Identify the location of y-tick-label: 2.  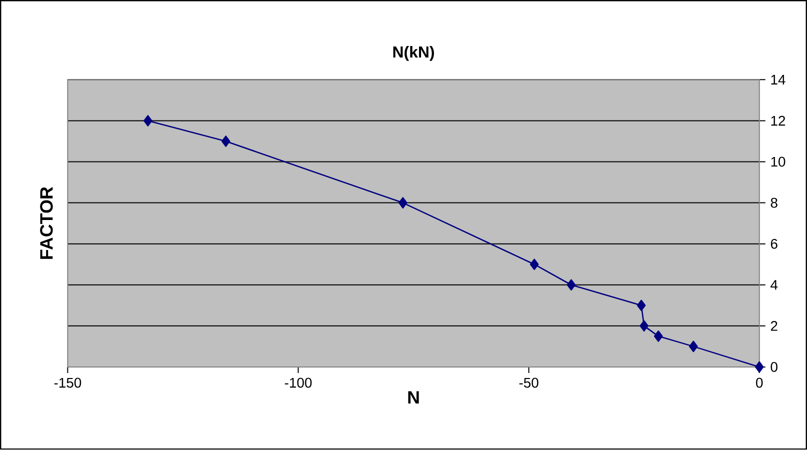
(774, 326).